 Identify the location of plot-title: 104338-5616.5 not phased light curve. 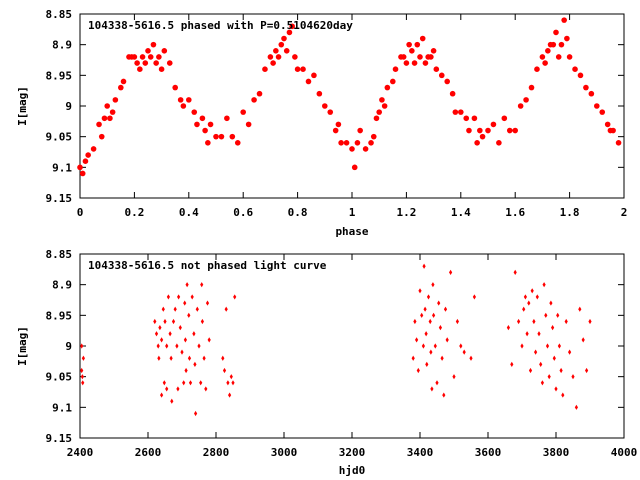
(207, 265).